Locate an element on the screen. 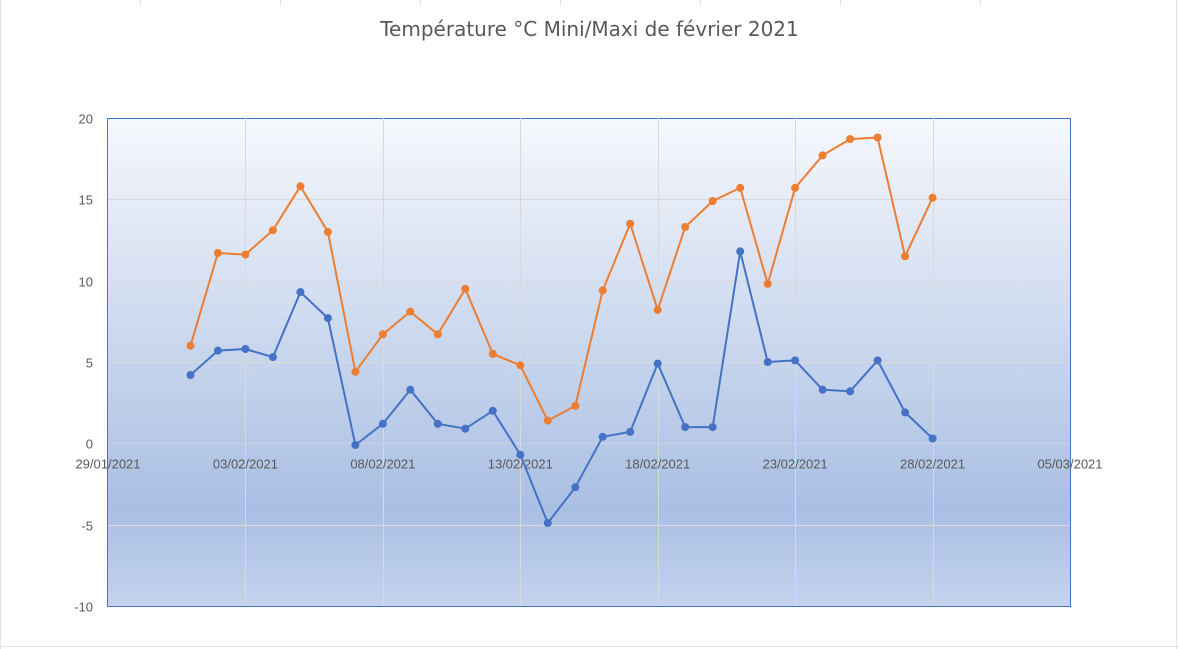 The width and height of the screenshot is (1179, 649). x-tick-label: 08/02/2021 is located at coordinates (382, 463).